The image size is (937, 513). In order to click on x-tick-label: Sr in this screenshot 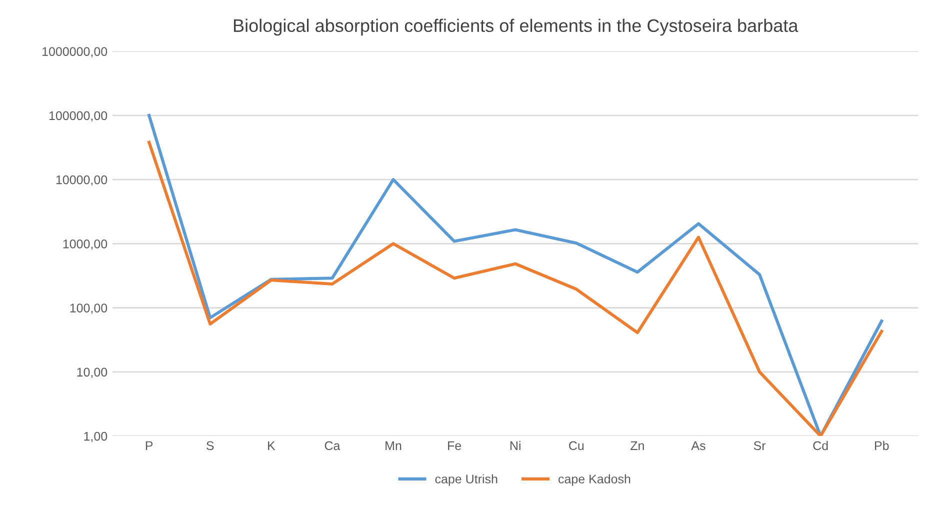, I will do `click(760, 445)`.